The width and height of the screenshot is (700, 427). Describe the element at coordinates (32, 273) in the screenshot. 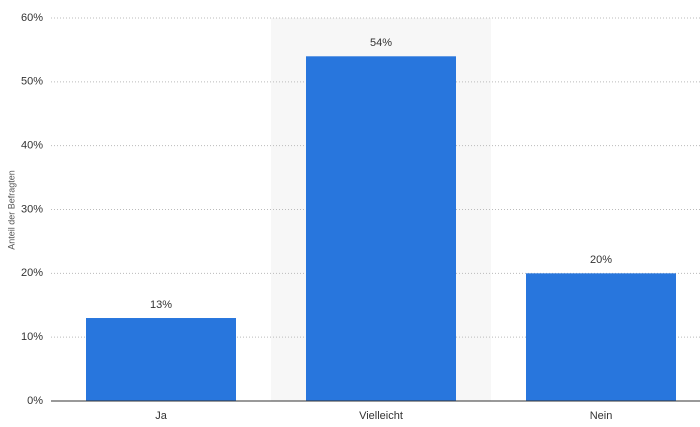

I see `y-tick-label: 20%` at that location.